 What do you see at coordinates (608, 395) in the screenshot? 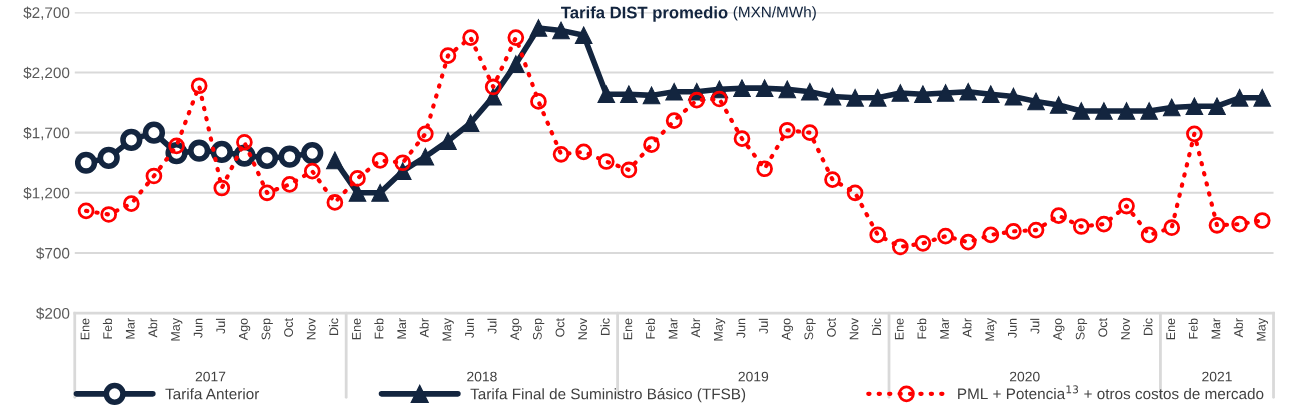
I see `legend-label: Tarifa Final de Suministro Básico (TFSB)` at bounding box center [608, 395].